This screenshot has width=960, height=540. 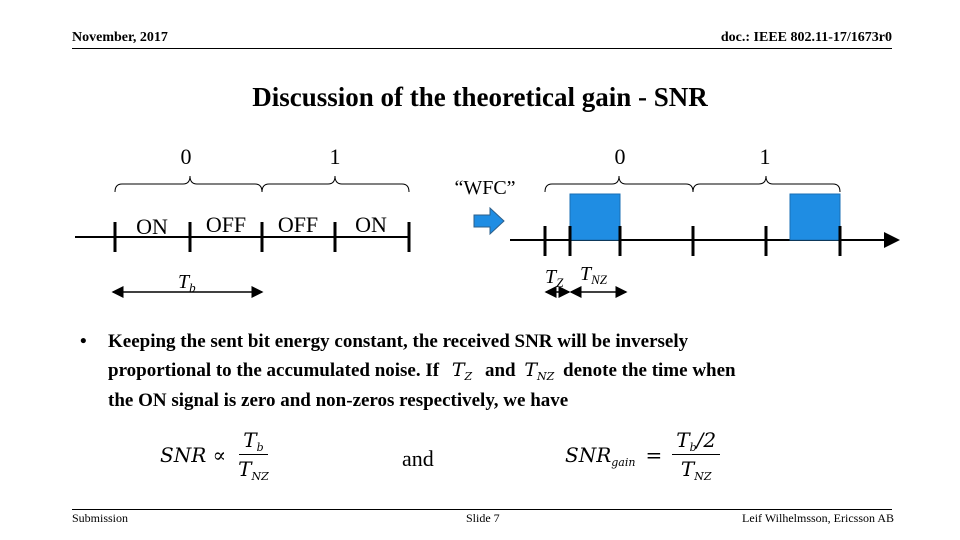 What do you see at coordinates (120, 37) in the screenshot?
I see `header-date: November, 2017` at bounding box center [120, 37].